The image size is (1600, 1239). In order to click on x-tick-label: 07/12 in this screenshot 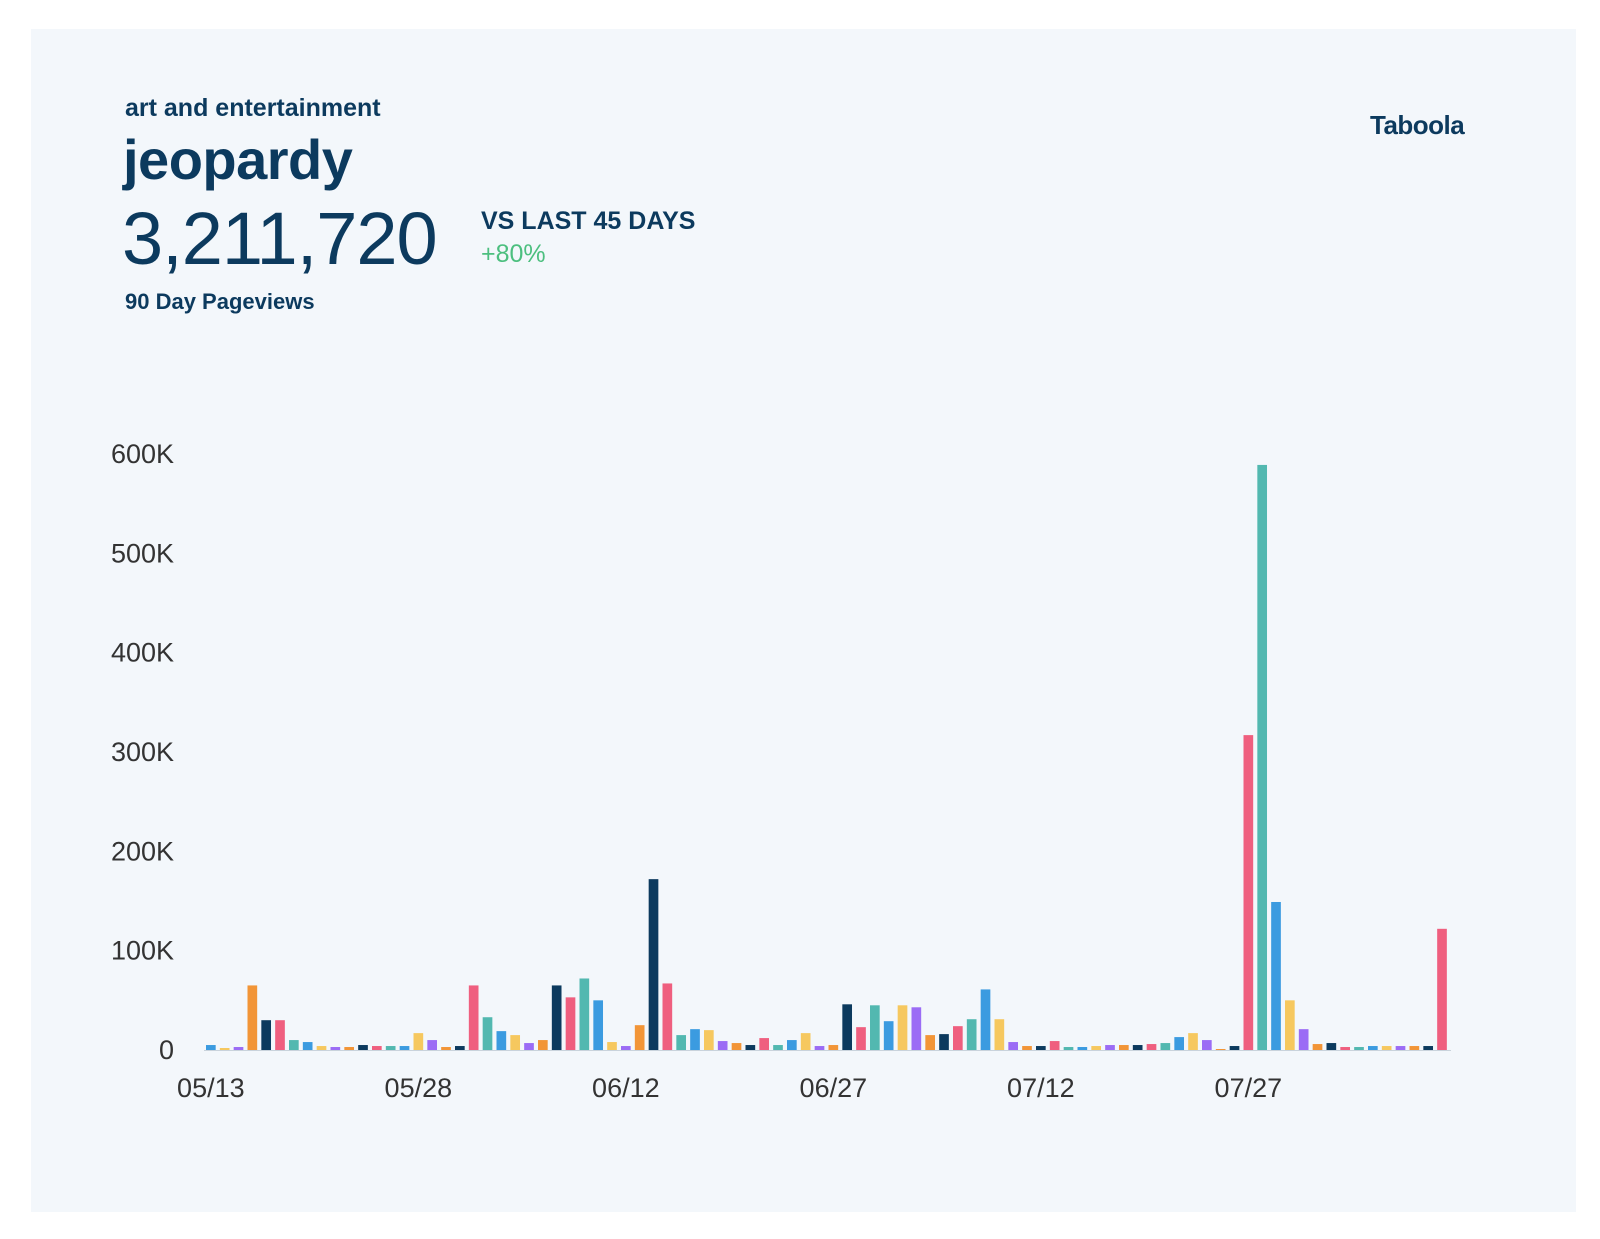, I will do `click(1041, 1088)`.